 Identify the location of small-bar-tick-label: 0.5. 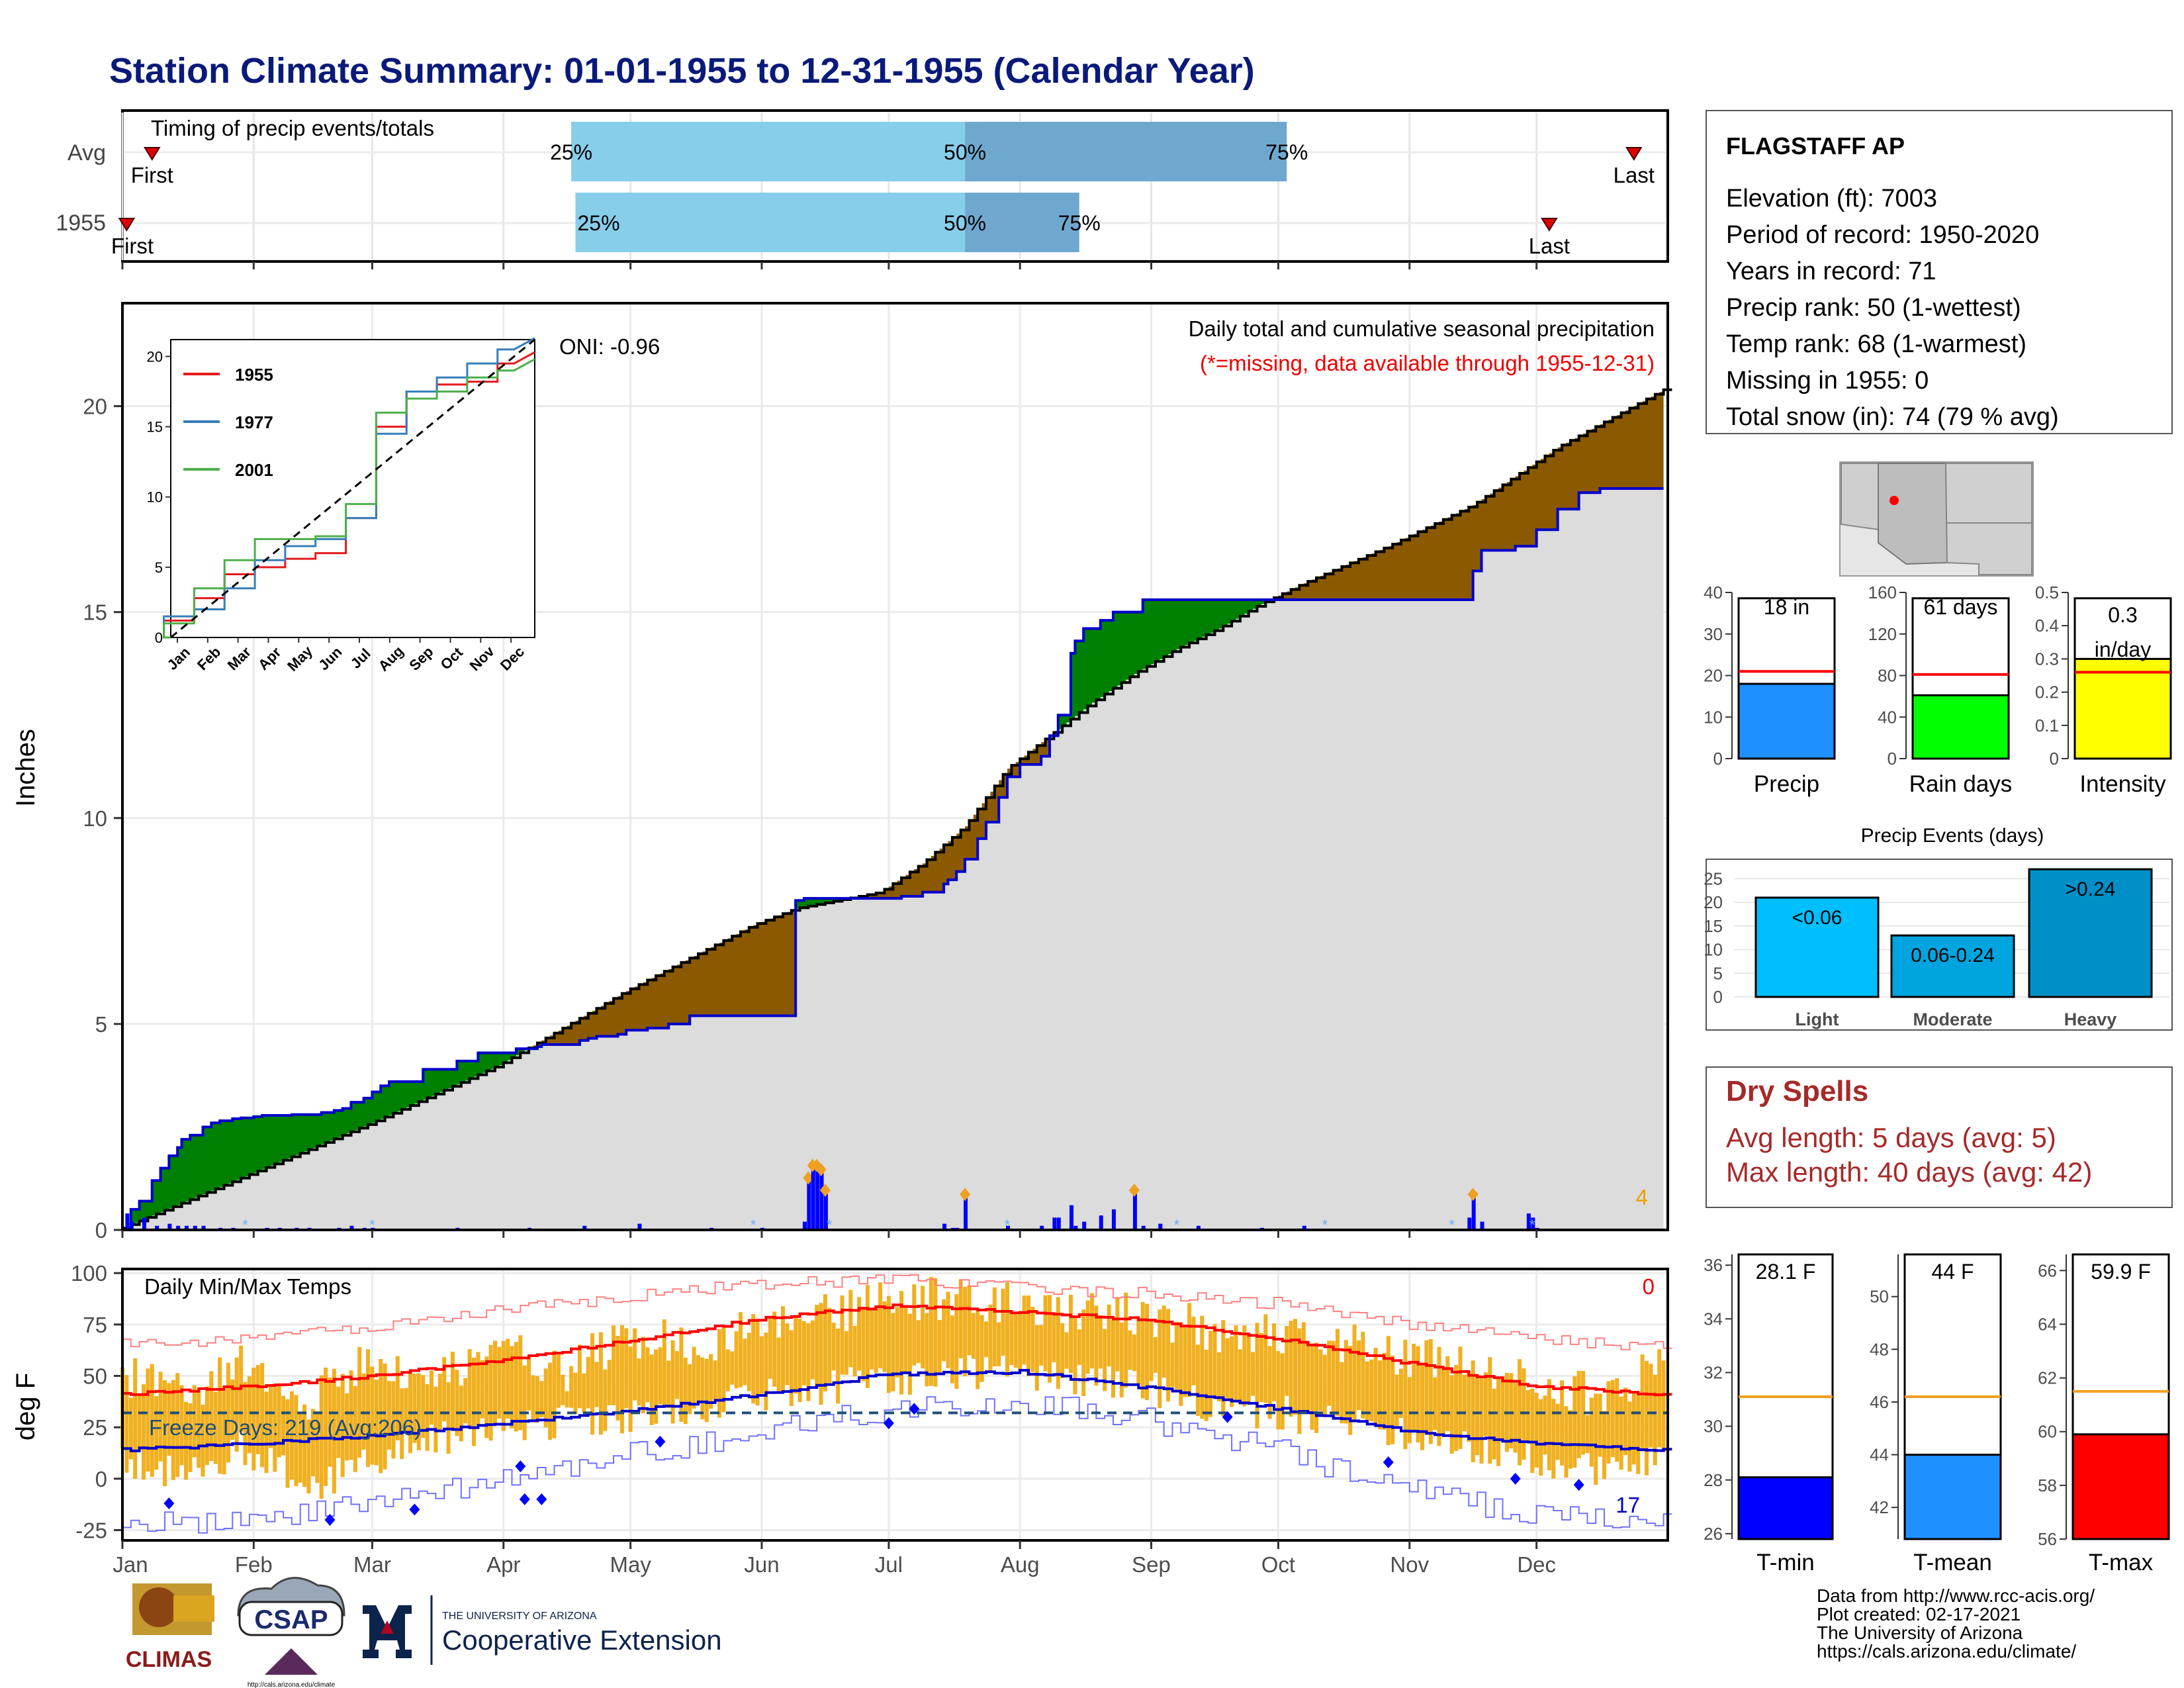
(2047, 592).